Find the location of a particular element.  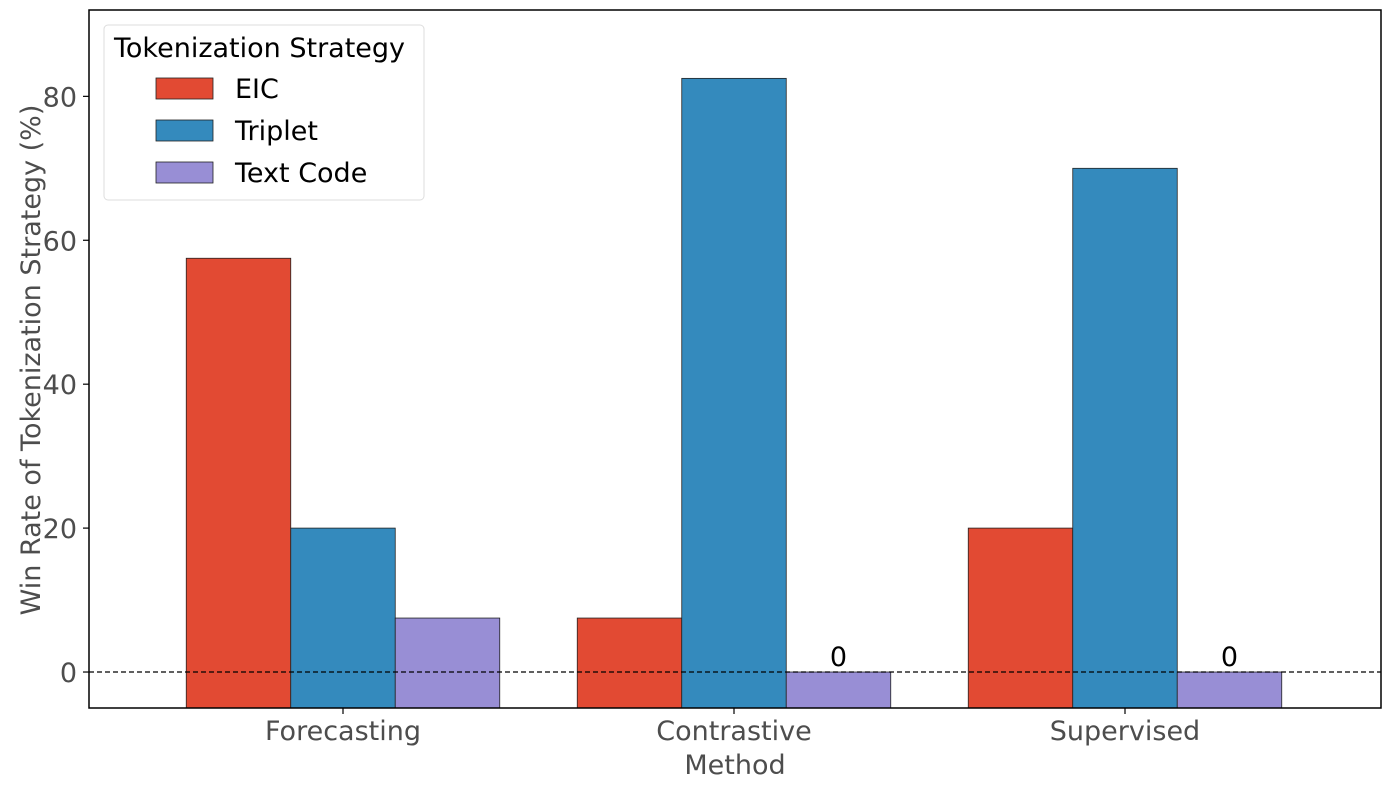

legend-box is located at coordinates (264, 112).